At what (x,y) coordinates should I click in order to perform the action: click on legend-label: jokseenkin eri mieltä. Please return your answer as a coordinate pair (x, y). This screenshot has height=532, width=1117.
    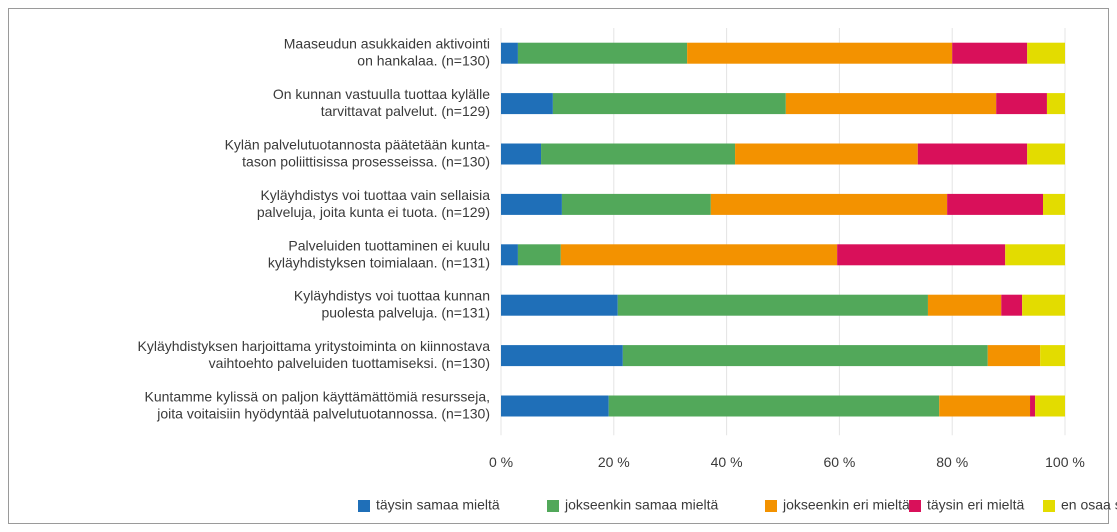
    Looking at the image, I should click on (846, 505).